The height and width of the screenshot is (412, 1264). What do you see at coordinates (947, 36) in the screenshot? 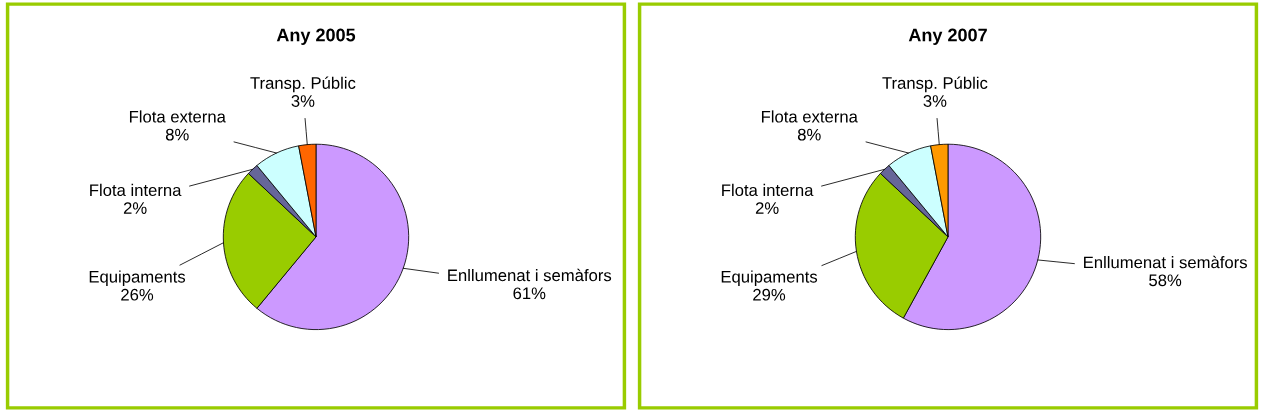
I see `chart-title: Any 2007` at bounding box center [947, 36].